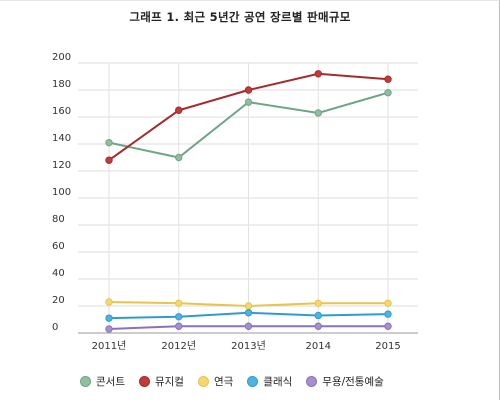 The width and height of the screenshot is (500, 400). Describe the element at coordinates (55, 327) in the screenshot. I see `y-tick-label: 0` at that location.